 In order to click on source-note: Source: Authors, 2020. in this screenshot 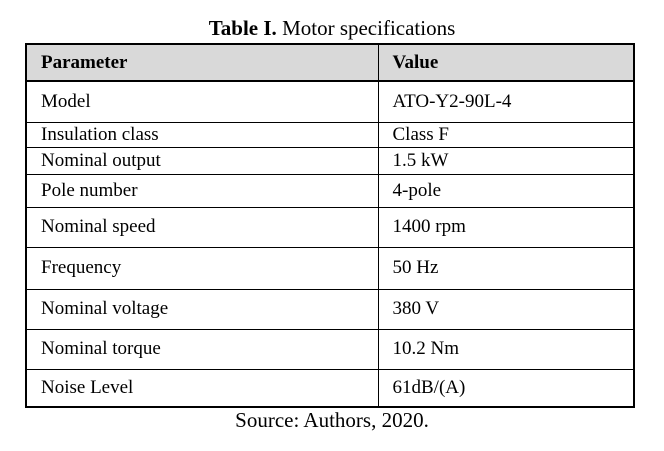, I will do `click(332, 420)`.